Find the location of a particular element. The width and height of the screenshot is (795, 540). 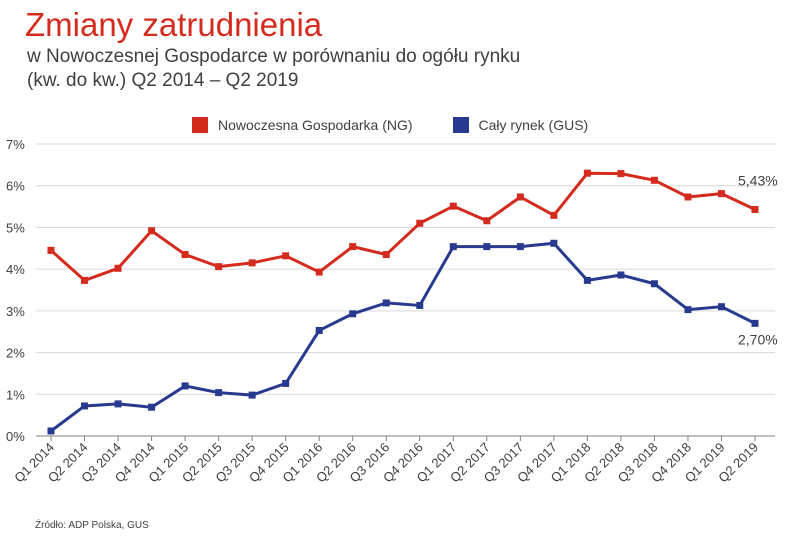

legend-swatch-ng is located at coordinates (200, 125).